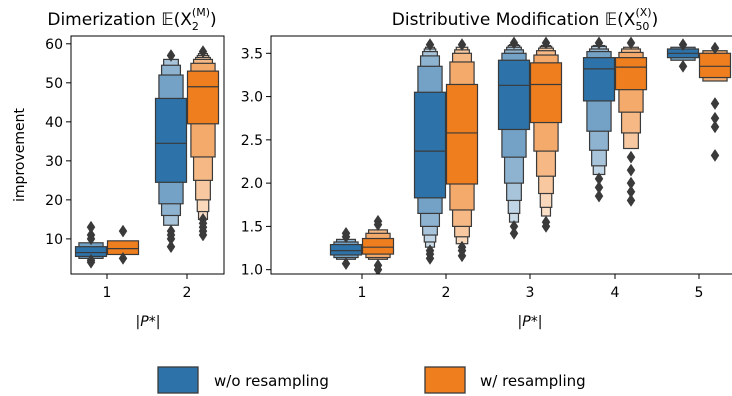  What do you see at coordinates (54, 123) in the screenshot?
I see `y-tick-label: 40` at bounding box center [54, 123].